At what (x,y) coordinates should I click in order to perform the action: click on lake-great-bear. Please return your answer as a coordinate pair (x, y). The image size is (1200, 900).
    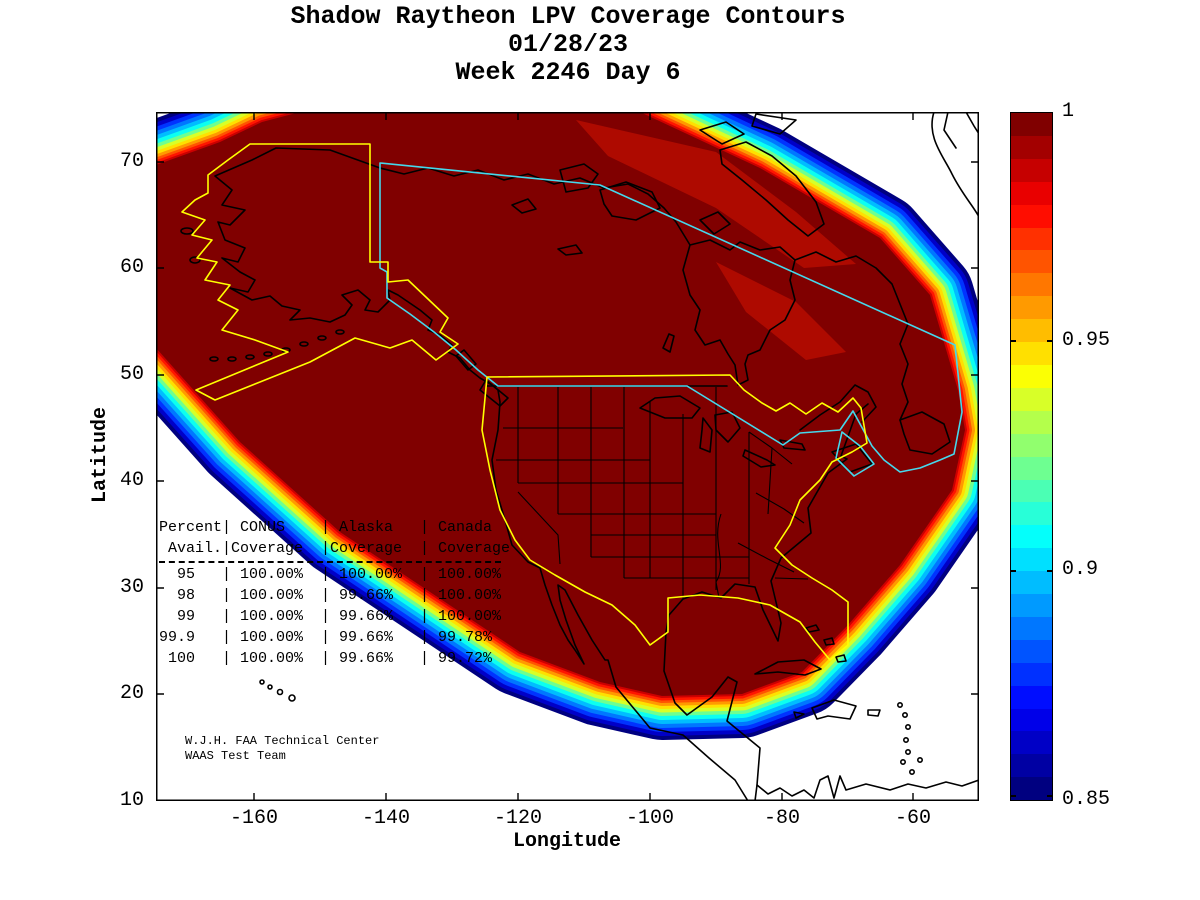
    Looking at the image, I should click on (524, 206).